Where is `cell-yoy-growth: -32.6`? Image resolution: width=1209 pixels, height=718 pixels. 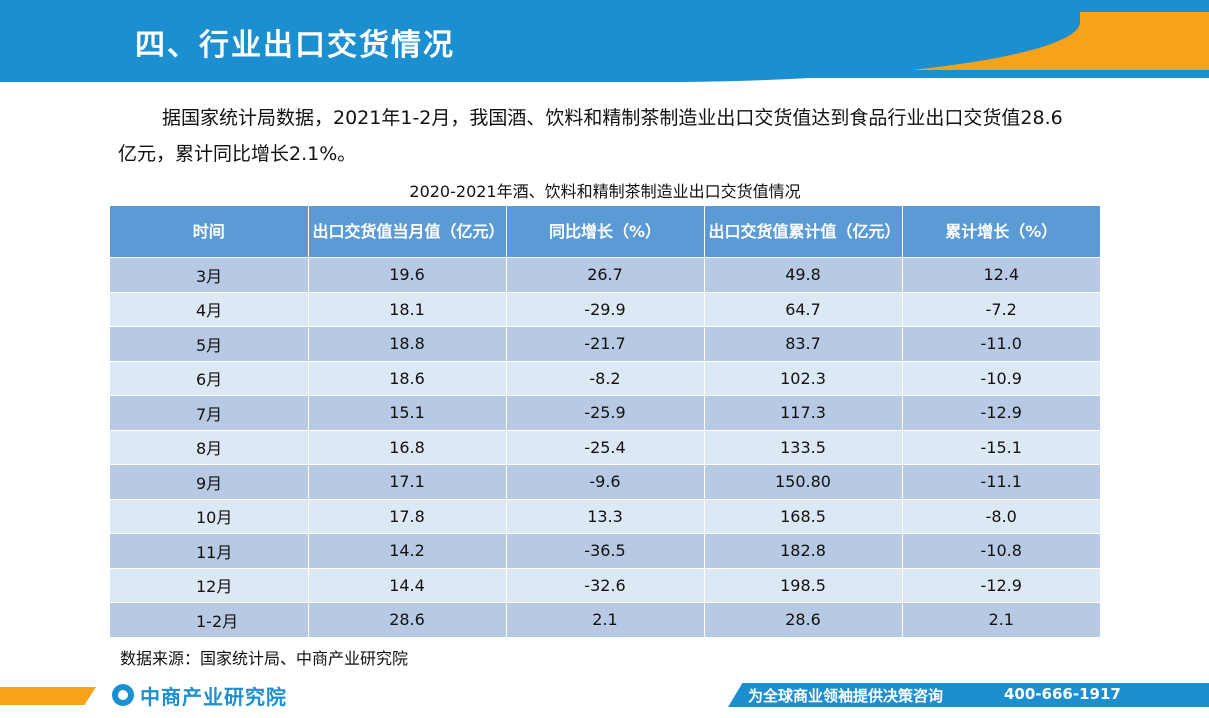 cell-yoy-growth: -32.6 is located at coordinates (605, 585).